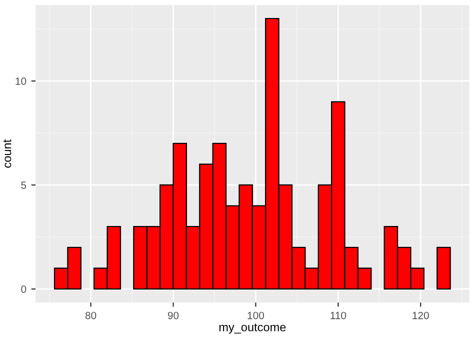  I want to click on x-tick-label: 110, so click(338, 316).